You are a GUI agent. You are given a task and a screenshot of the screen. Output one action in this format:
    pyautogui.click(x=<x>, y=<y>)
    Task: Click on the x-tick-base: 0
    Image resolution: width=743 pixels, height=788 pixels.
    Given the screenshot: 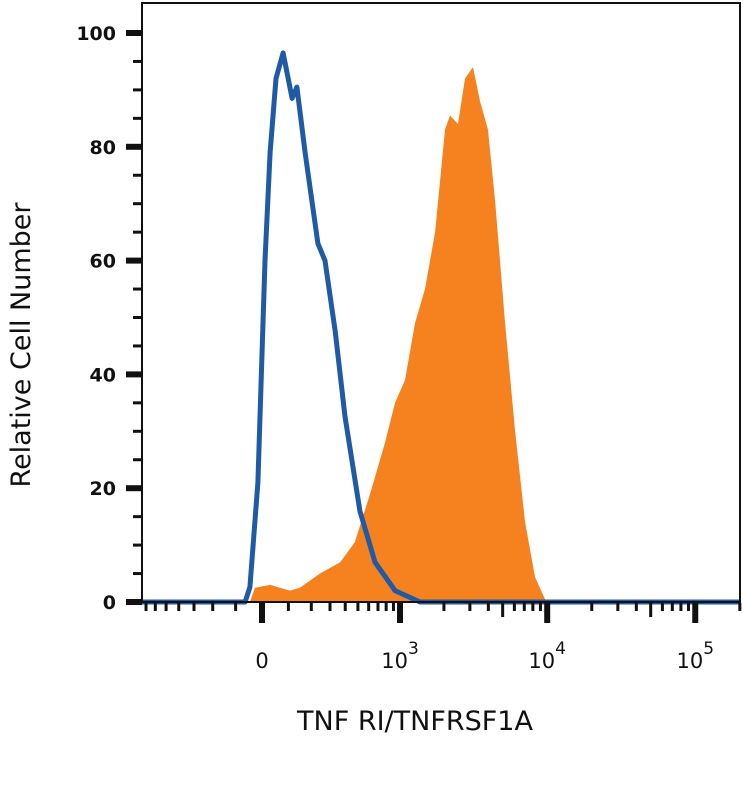 What is the action you would take?
    pyautogui.click(x=261, y=661)
    